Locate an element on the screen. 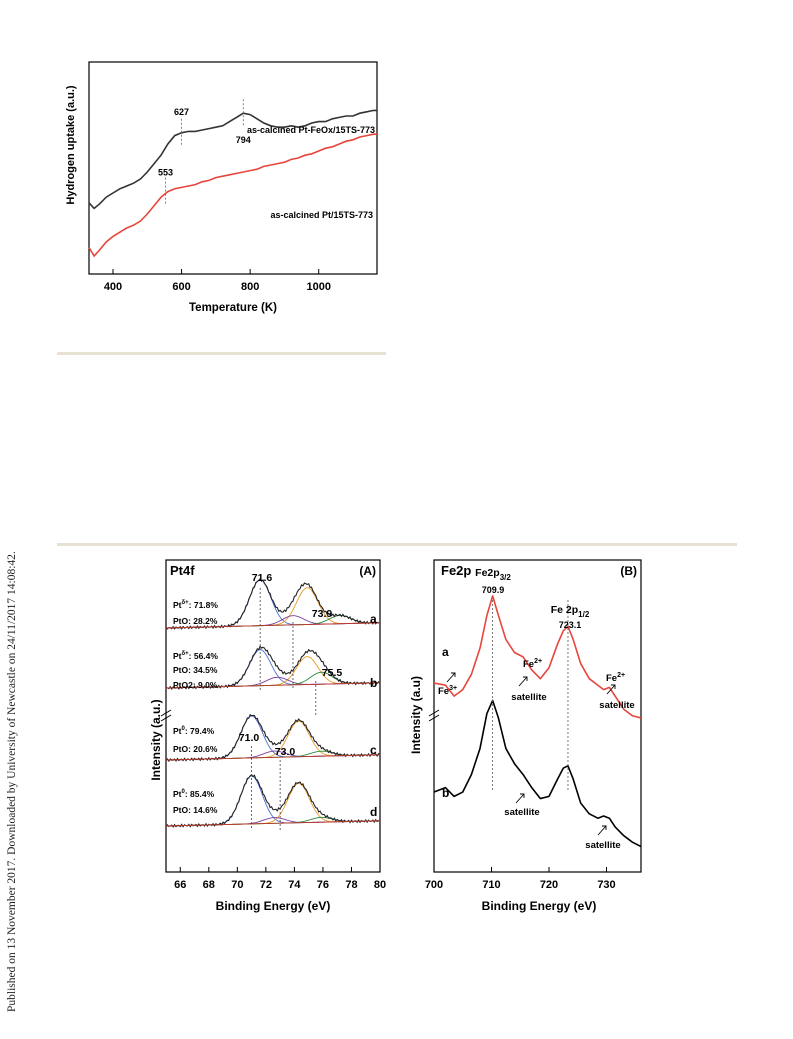 The image size is (793, 1039). fe2p-peak-value-723-1: 723.1 is located at coordinates (570, 625).